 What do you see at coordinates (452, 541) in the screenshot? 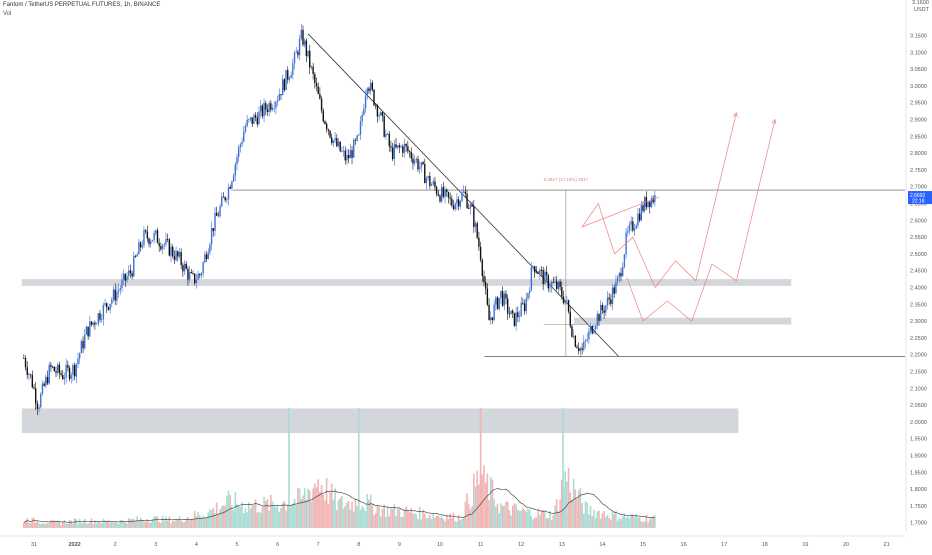
I see `time-axis-layer: 31 2022 2 3 4 5 6 7 8 9 10 11 12 13 14 15 16 17 18 19 20 21` at bounding box center [452, 541].